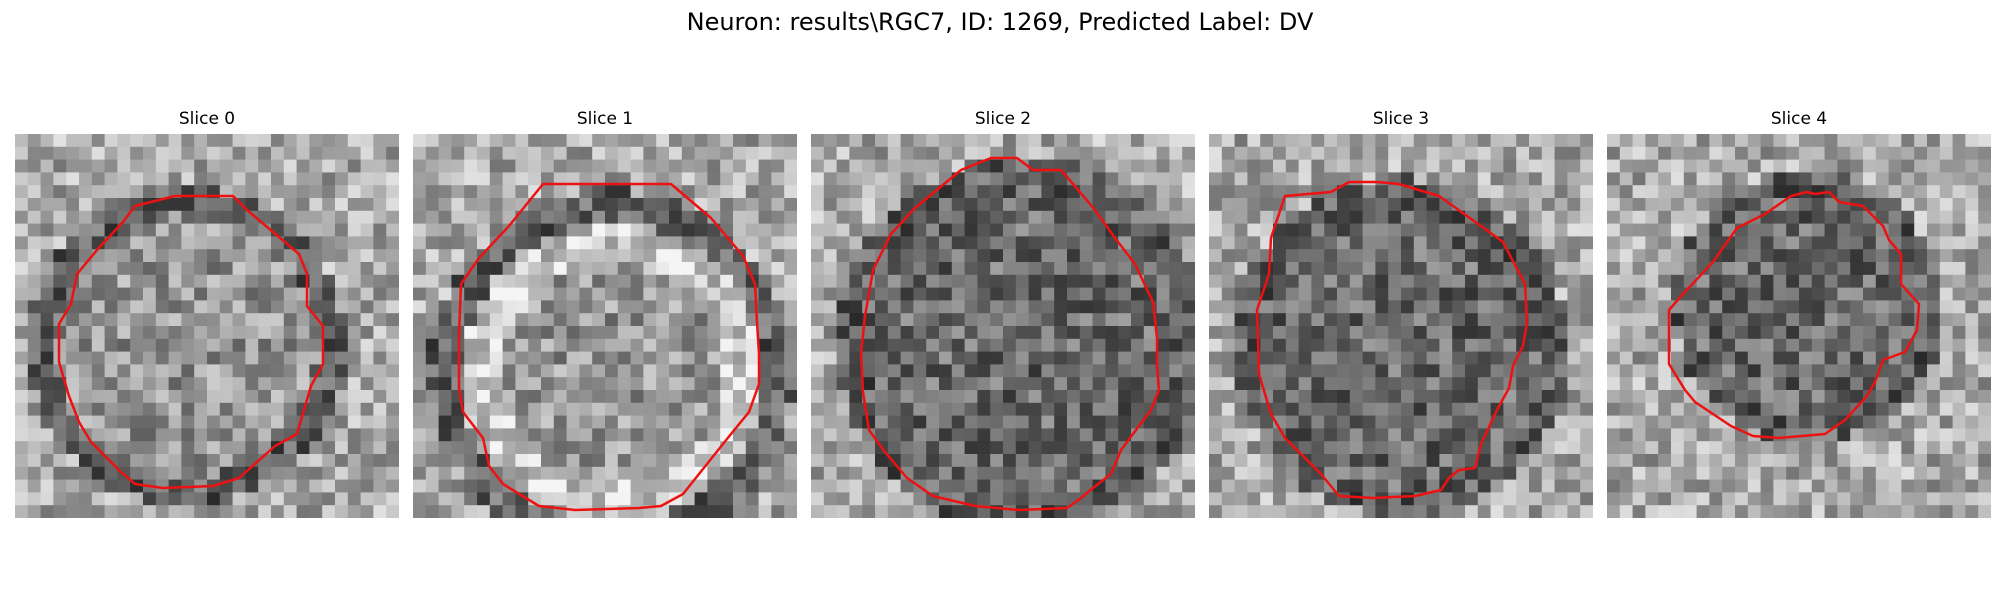  What do you see at coordinates (1799, 119) in the screenshot?
I see `slice-title: Slice 4` at bounding box center [1799, 119].